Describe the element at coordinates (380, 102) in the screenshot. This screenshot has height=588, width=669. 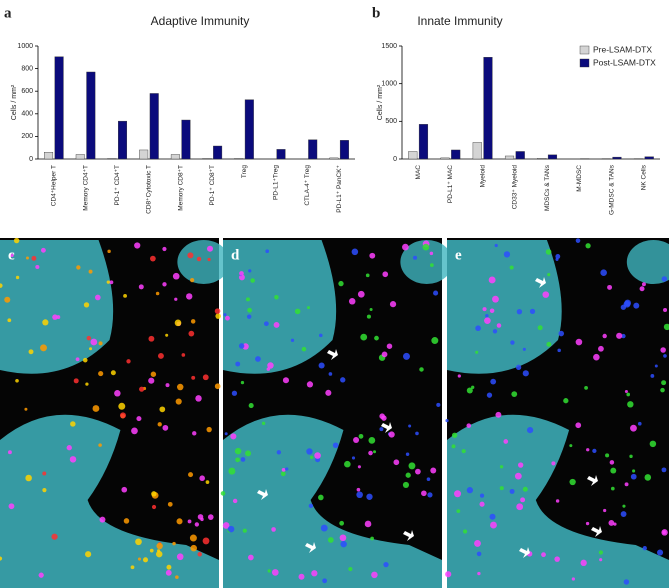
I see `y-axis-label: Cells / mm²` at that location.